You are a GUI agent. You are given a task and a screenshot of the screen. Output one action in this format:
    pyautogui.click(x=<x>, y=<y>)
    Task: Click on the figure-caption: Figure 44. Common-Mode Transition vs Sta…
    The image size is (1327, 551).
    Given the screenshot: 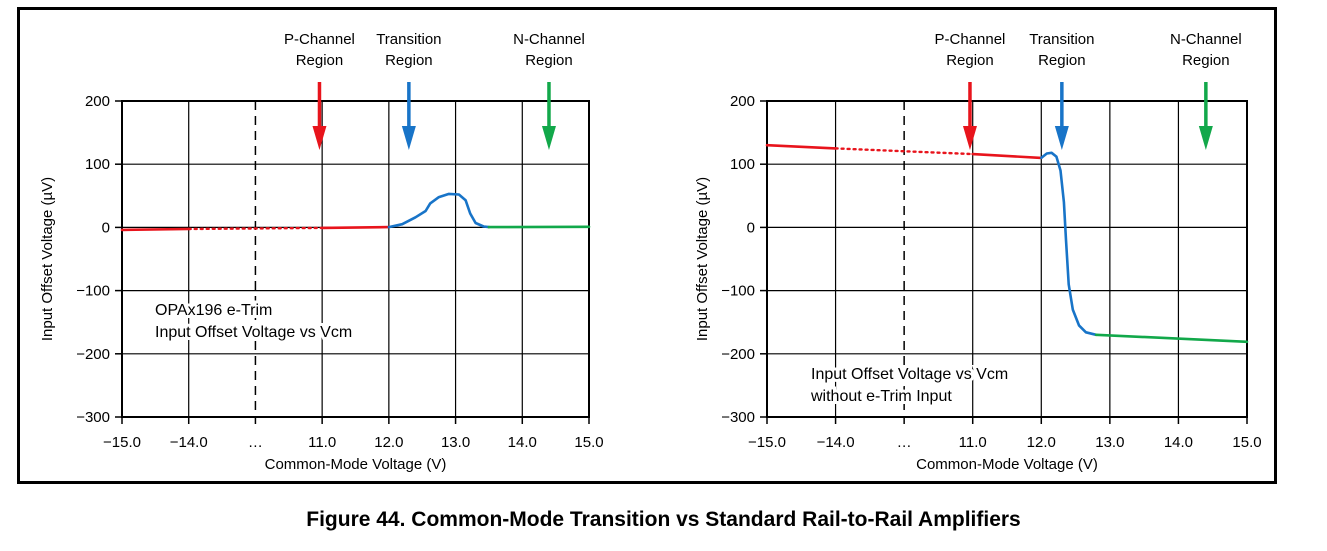 What is the action you would take?
    pyautogui.click(x=663, y=519)
    